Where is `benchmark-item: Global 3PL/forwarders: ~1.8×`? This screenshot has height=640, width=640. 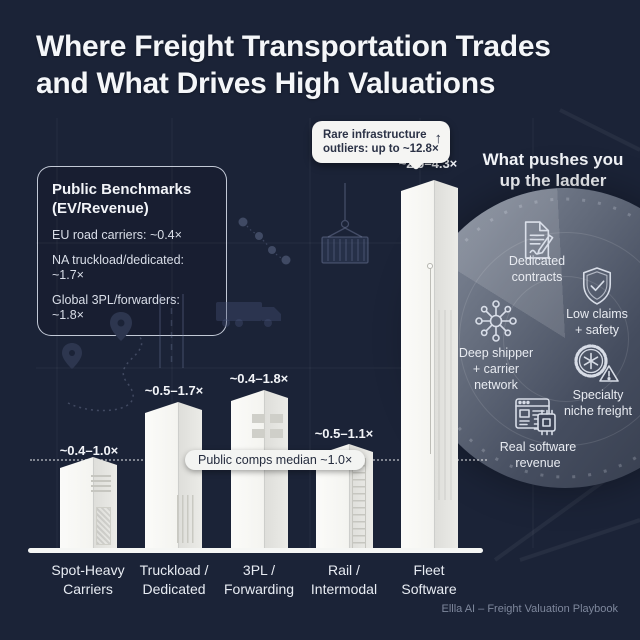 benchmark-item: Global 3PL/forwarders: ~1.8× is located at coordinates (116, 307).